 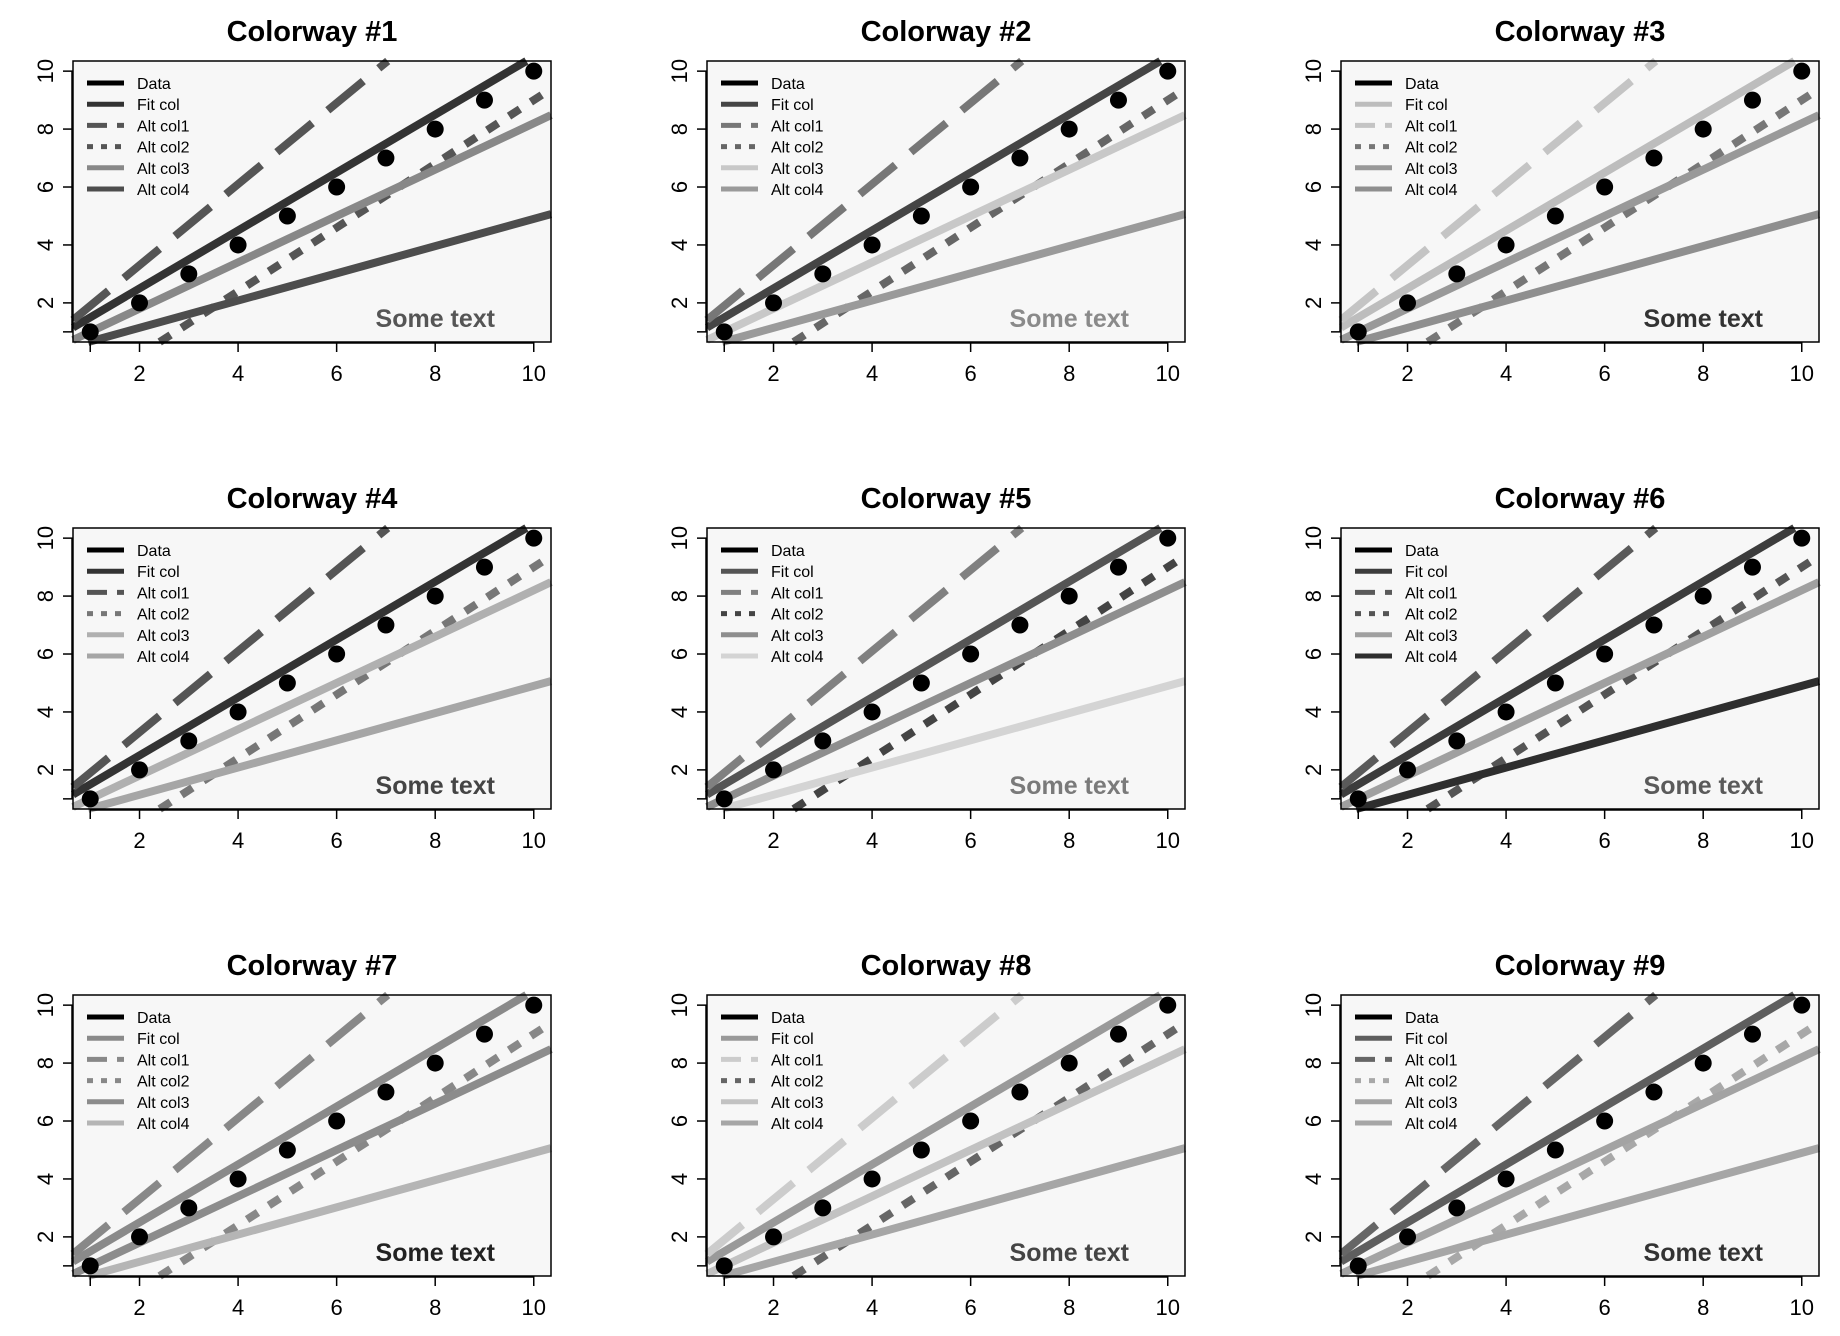 What do you see at coordinates (946, 499) in the screenshot?
I see `panel-title: Colorway #5` at bounding box center [946, 499].